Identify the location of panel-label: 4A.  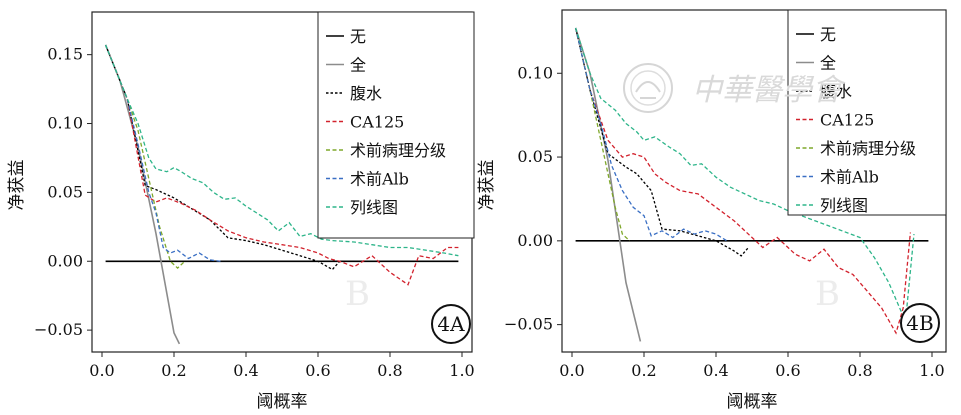
(451, 324).